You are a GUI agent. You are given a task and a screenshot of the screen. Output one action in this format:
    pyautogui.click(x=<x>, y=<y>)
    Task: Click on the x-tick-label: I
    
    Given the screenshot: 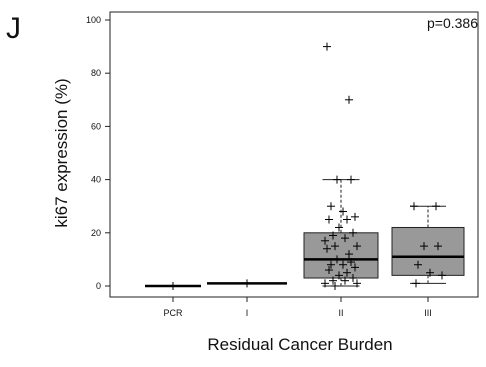 What is the action you would take?
    pyautogui.click(x=247, y=313)
    